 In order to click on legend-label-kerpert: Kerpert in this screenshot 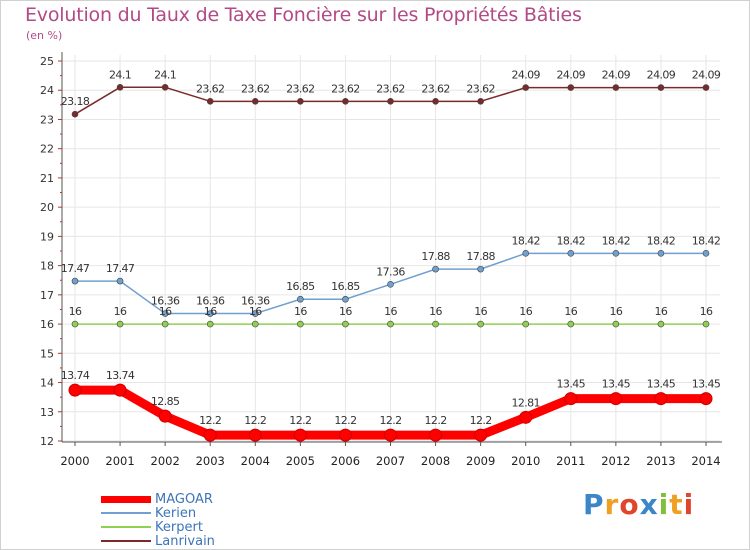, I will do `click(179, 527)`.